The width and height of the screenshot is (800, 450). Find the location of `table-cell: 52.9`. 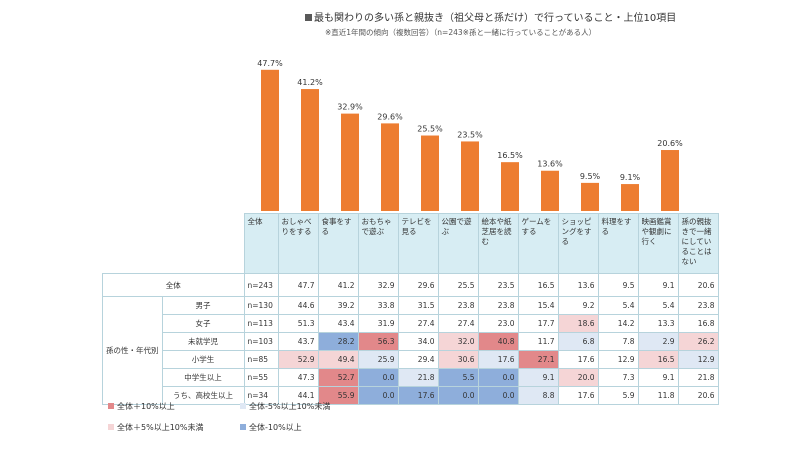

table-cell: 52.9 is located at coordinates (298, 359).